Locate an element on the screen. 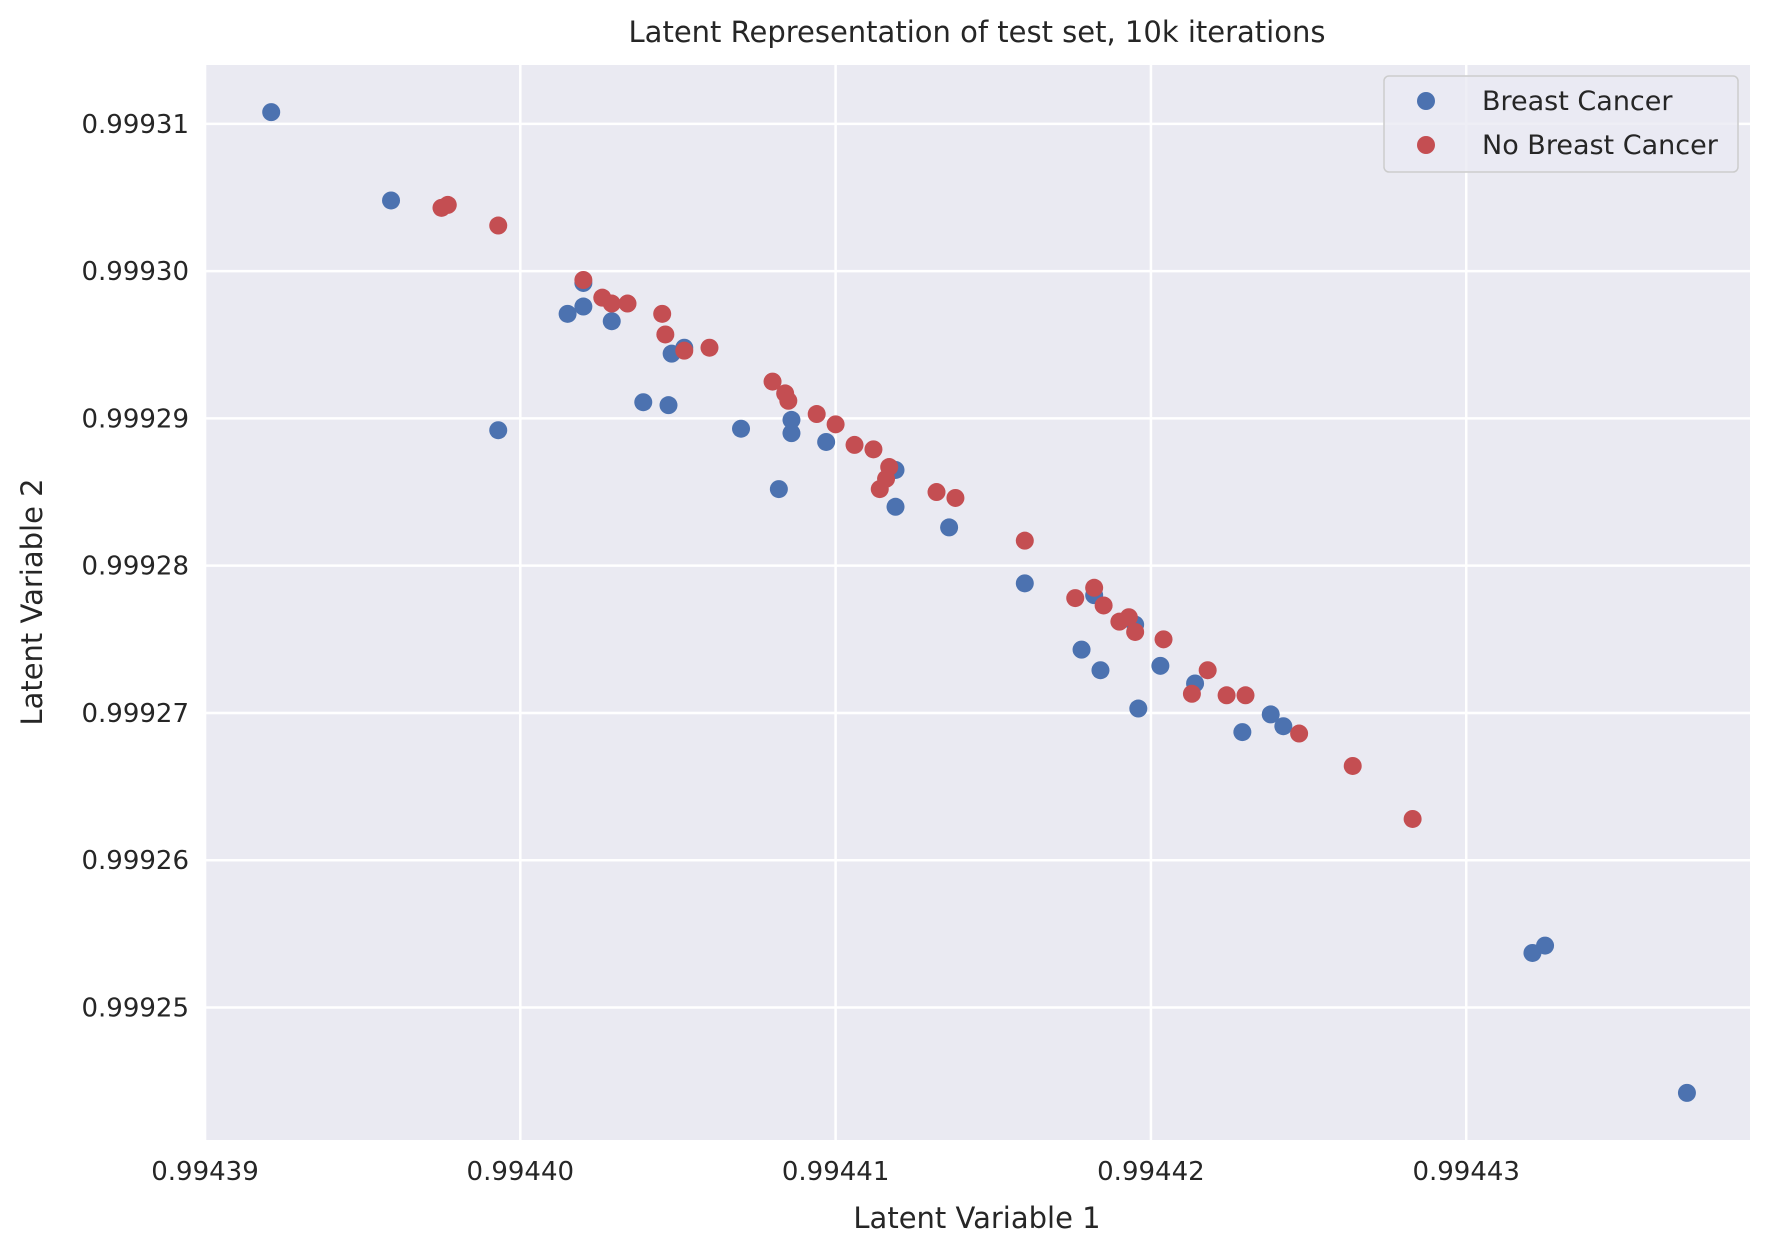  legend: Breast Cancer No Breast Cancer is located at coordinates (1561, 124).